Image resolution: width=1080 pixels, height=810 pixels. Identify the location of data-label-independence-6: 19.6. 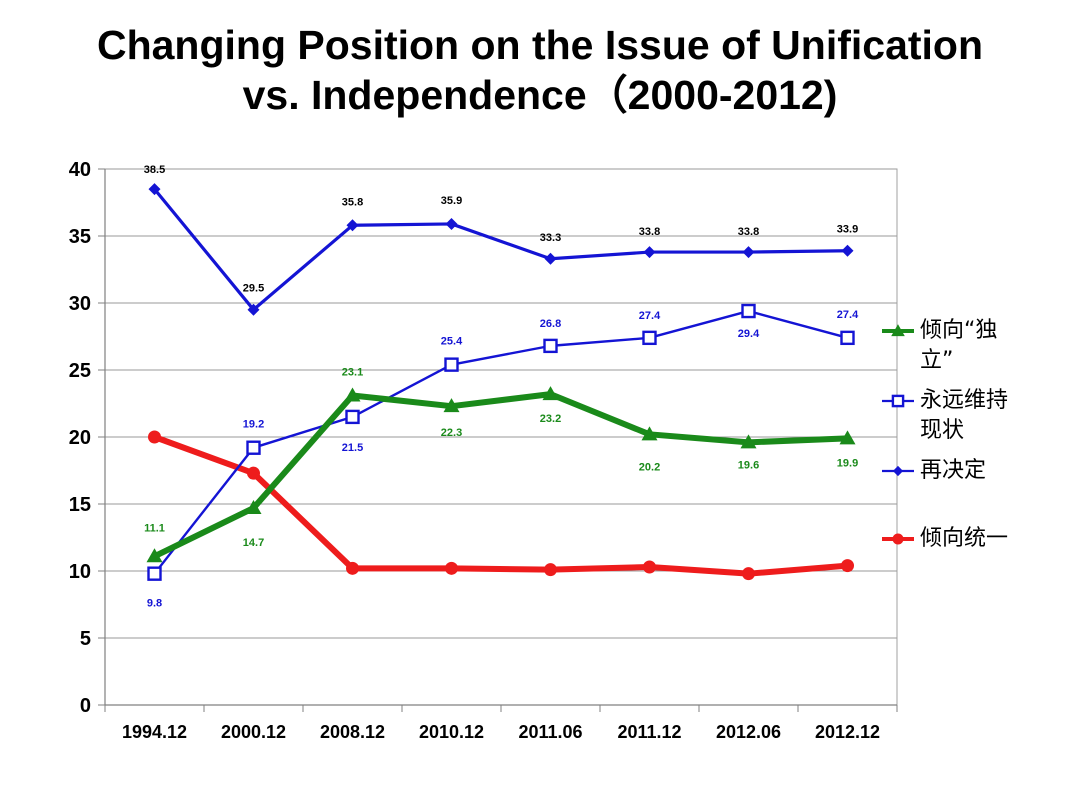
(748, 465).